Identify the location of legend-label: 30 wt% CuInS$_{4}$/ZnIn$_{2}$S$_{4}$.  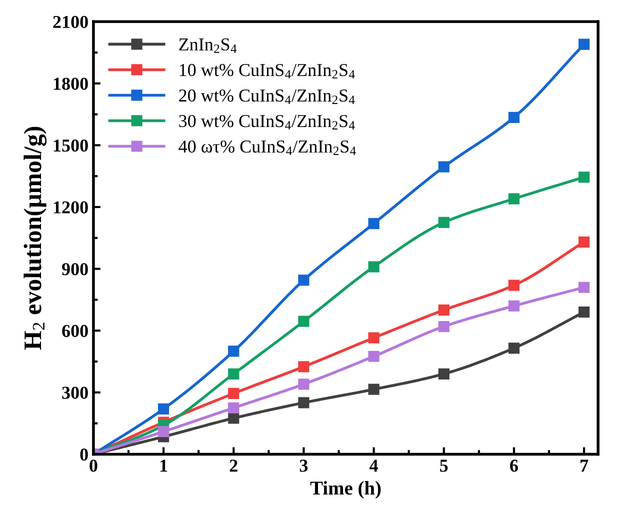
(267, 122).